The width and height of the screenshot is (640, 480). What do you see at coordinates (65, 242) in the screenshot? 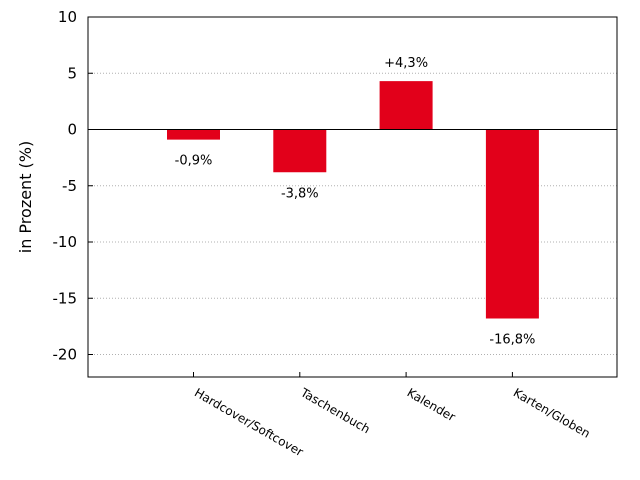
I see `y-tick-label: -10` at bounding box center [65, 242].